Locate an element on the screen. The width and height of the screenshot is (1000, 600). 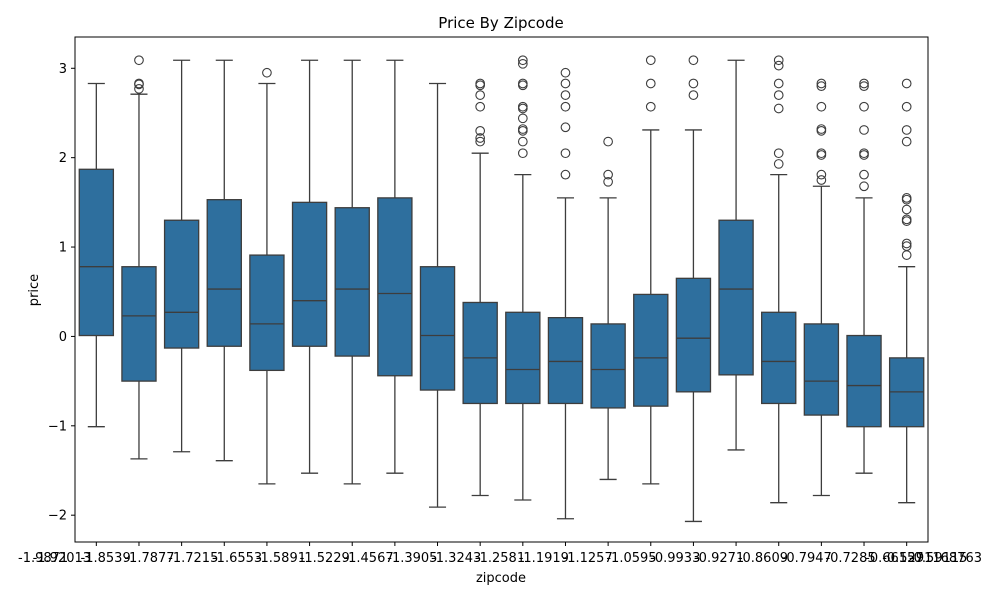
x-tick-label: -0.59115 is located at coordinates (938, 558).